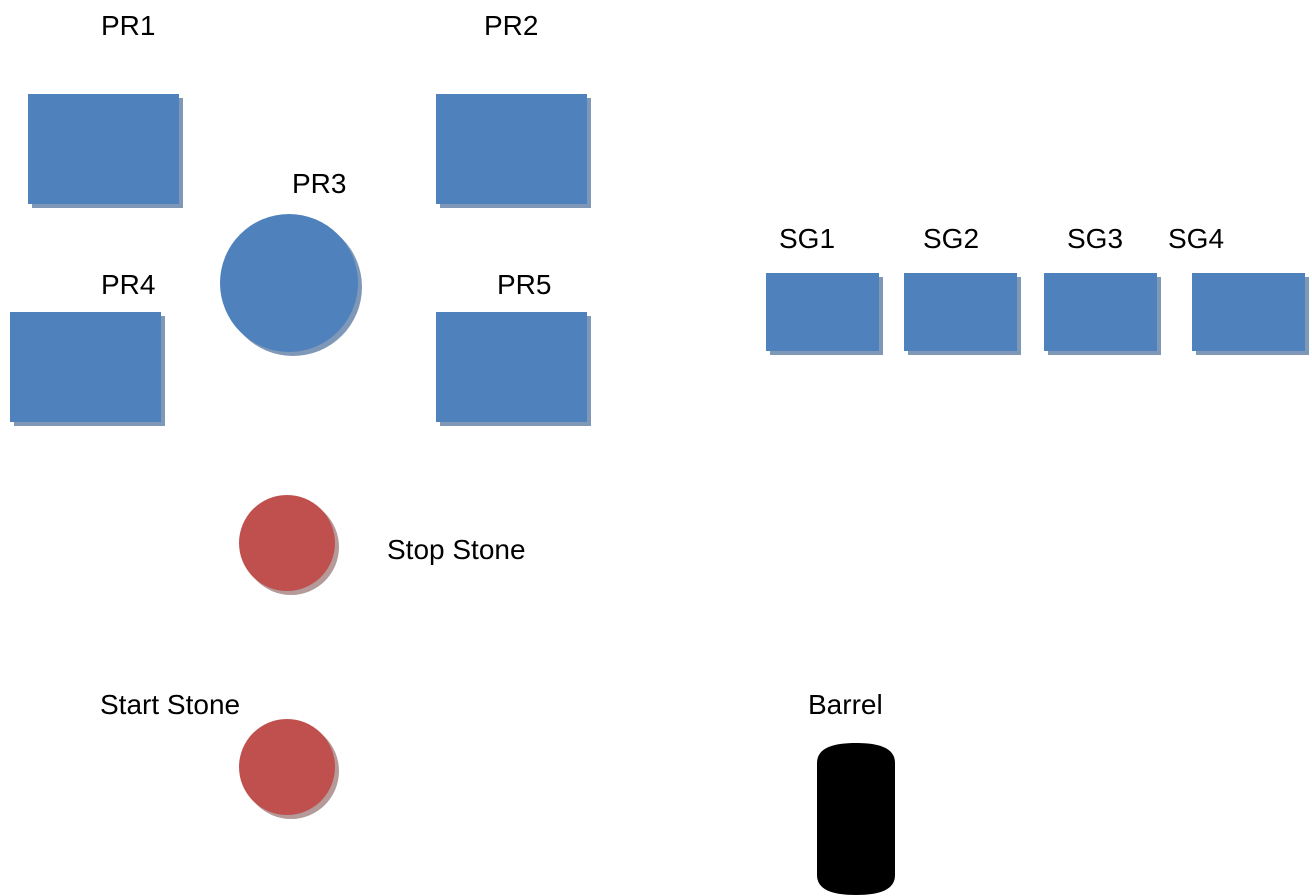 The image size is (1312, 896). I want to click on stop-stone, so click(287, 543).